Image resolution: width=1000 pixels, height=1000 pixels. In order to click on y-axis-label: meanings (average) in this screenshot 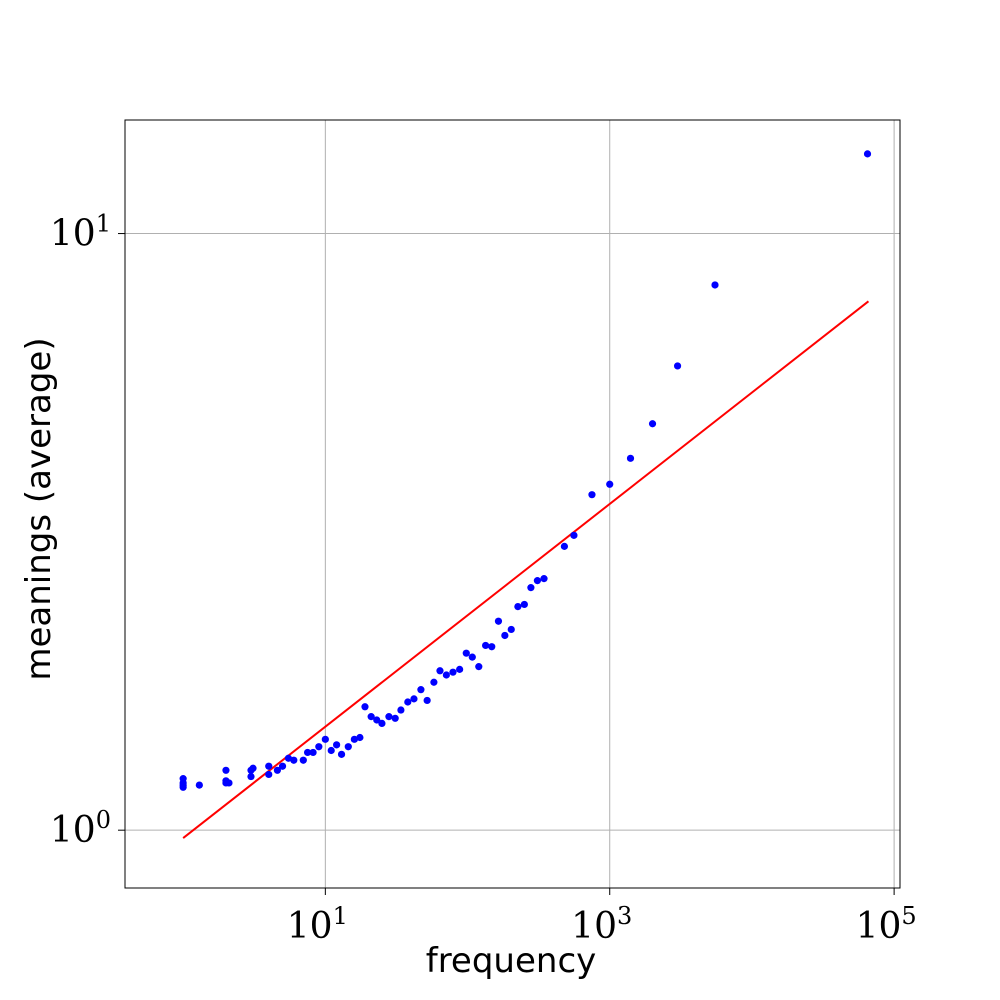, I will do `click(39, 508)`.